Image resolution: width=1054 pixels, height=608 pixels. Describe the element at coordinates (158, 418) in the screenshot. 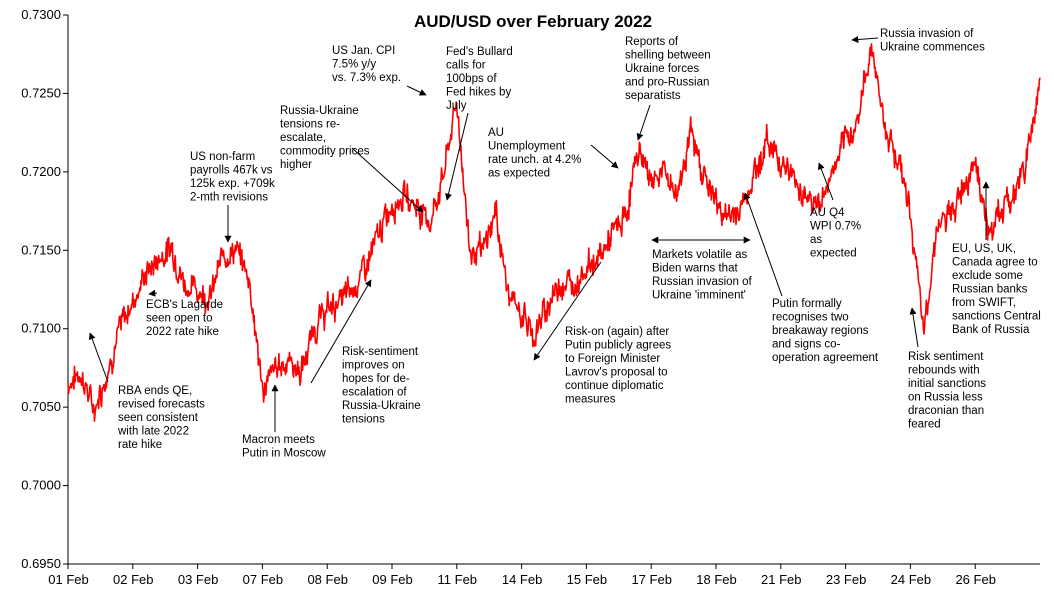

I see `annotation-text: seen consistent` at that location.